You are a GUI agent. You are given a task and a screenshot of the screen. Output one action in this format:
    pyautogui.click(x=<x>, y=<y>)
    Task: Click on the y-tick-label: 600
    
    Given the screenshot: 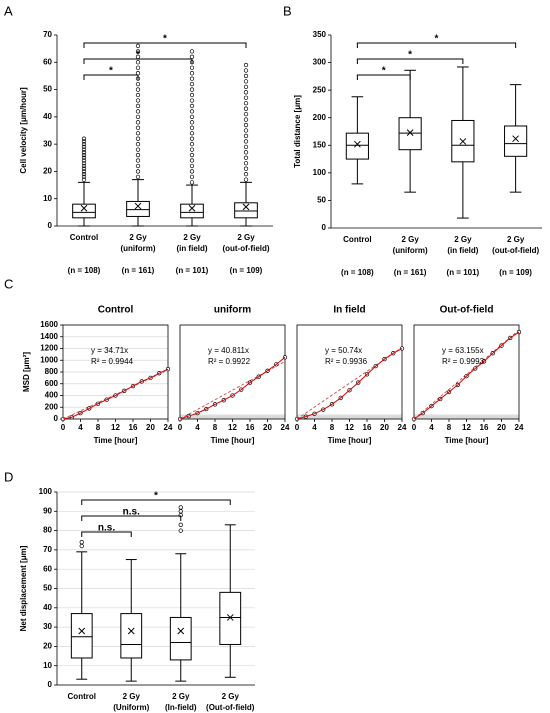 What is the action you would take?
    pyautogui.click(x=52, y=383)
    